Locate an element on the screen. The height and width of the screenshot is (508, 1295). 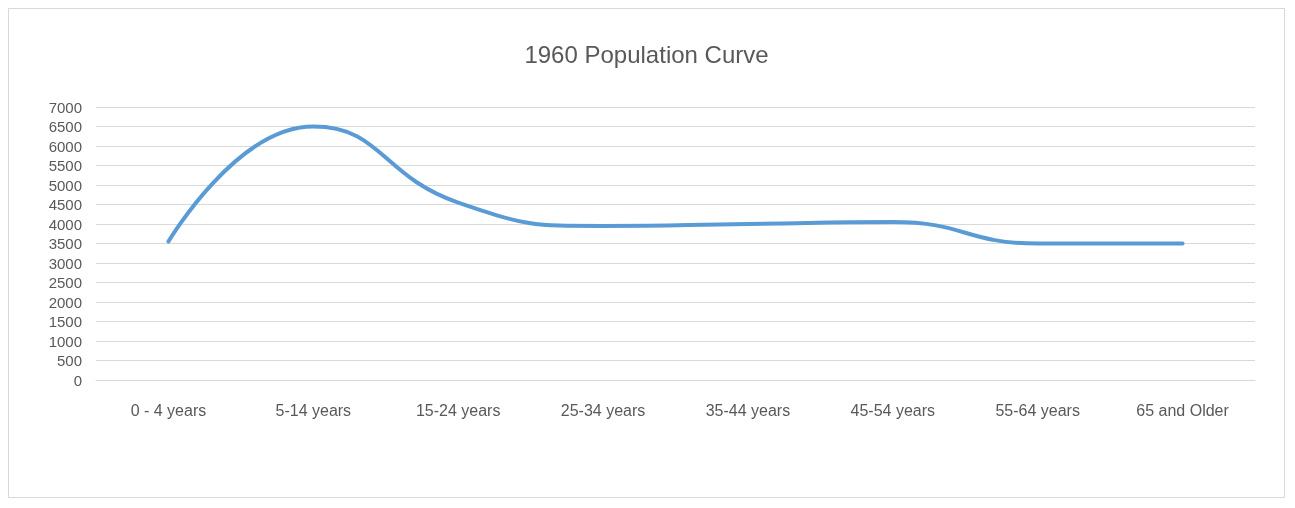
y-tick-label: 7000 is located at coordinates (65, 107).